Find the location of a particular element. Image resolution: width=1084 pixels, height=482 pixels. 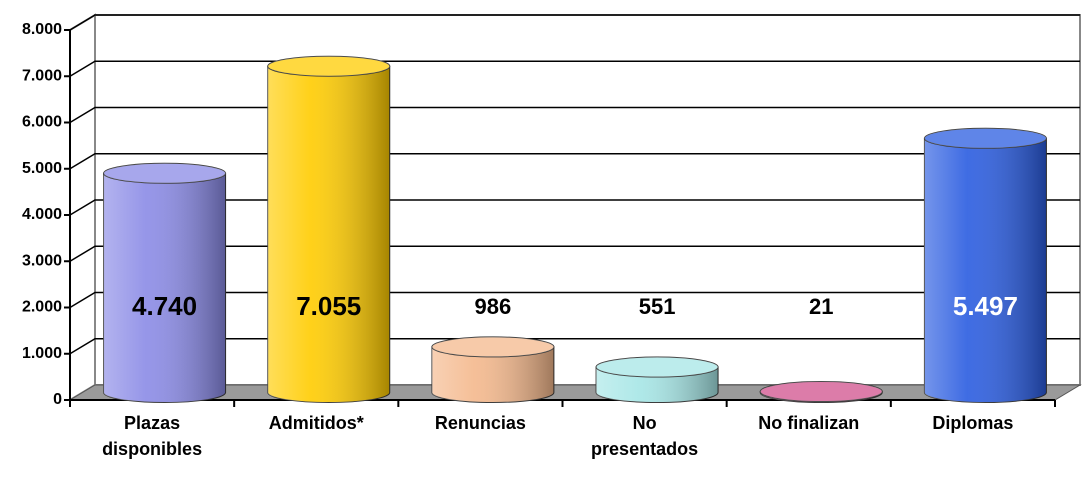

x-tick-label: No finalizan is located at coordinates (809, 423).